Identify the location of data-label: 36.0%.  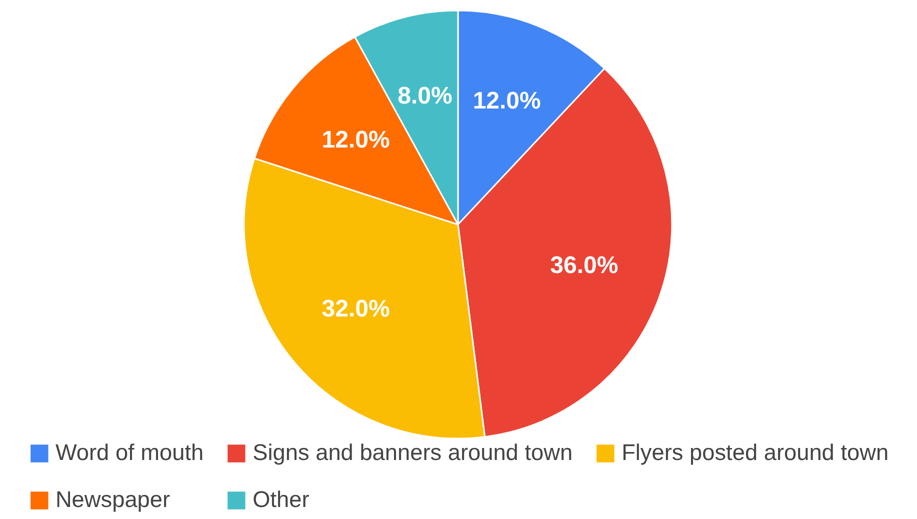
(584, 265).